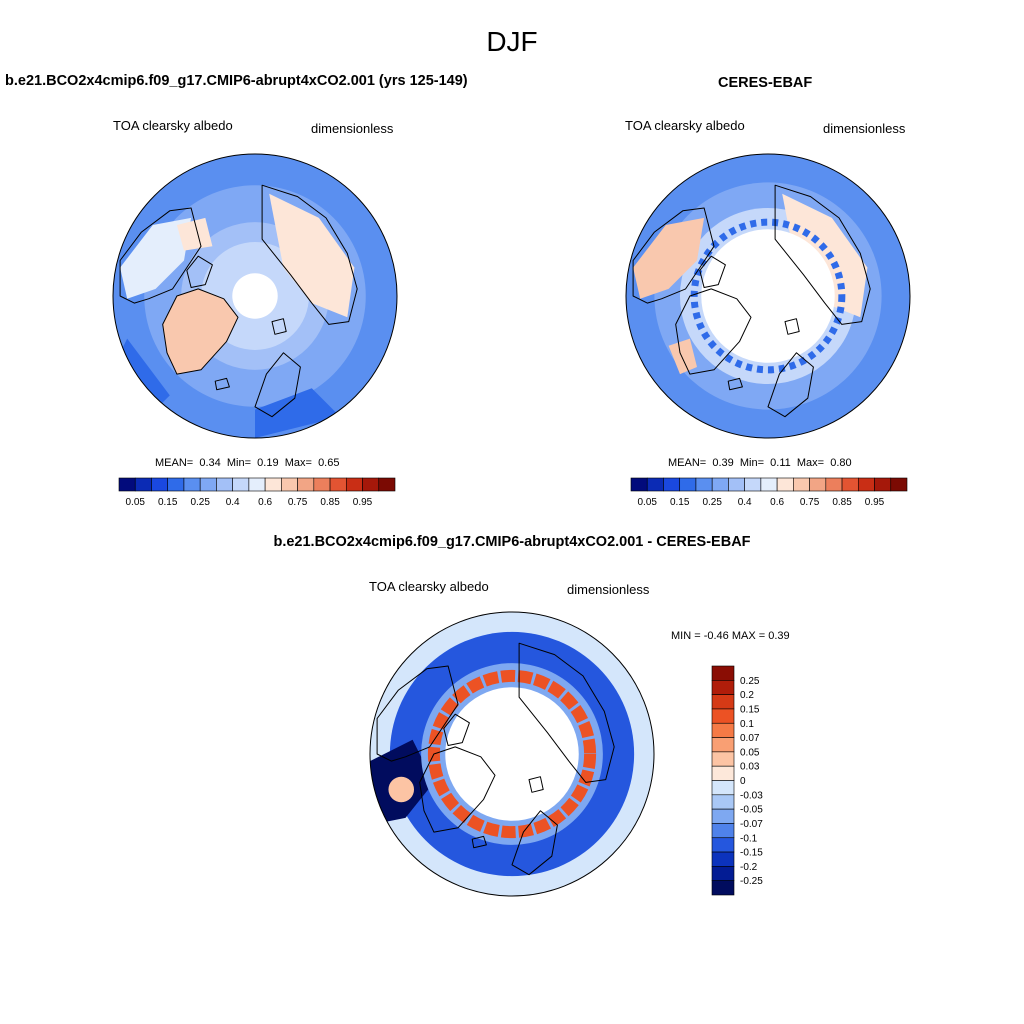 The height and width of the screenshot is (1024, 1024). What do you see at coordinates (751, 881) in the screenshot?
I see `colorbar-tick-label: -0.25` at bounding box center [751, 881].